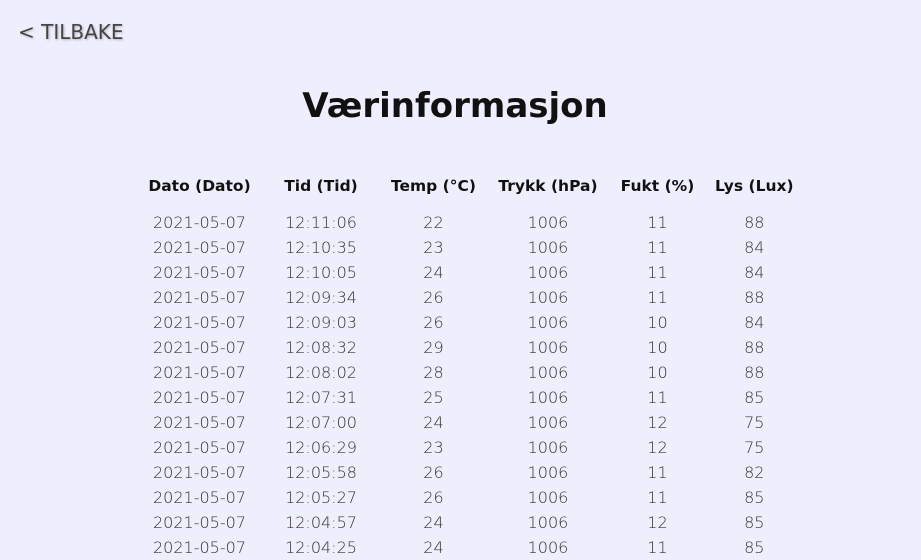 The width and height of the screenshot is (921, 560). What do you see at coordinates (321, 347) in the screenshot?
I see `cell-time: 12:08:32` at bounding box center [321, 347].